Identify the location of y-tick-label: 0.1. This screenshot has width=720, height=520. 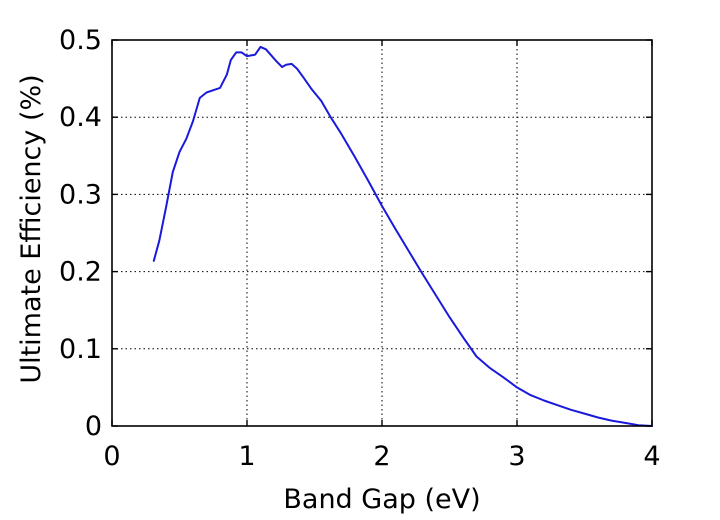
(80, 349).